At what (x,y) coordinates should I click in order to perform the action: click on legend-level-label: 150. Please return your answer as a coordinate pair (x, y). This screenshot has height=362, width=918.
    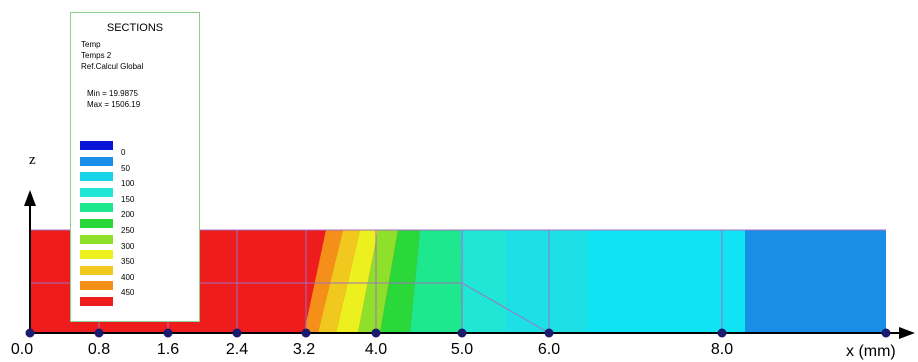
    Looking at the image, I should click on (128, 199).